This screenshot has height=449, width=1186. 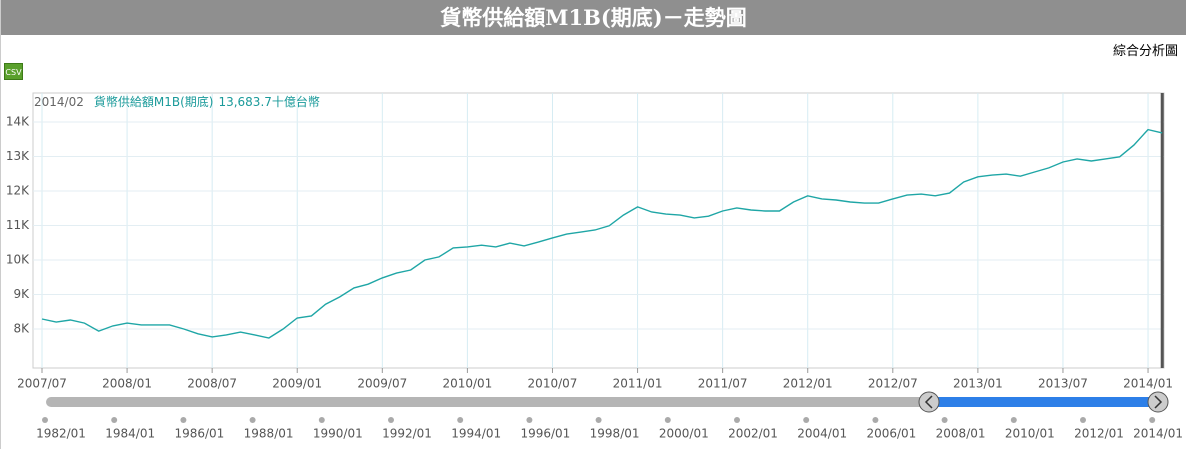 I want to click on nav-label: 2008/01, so click(x=961, y=434).